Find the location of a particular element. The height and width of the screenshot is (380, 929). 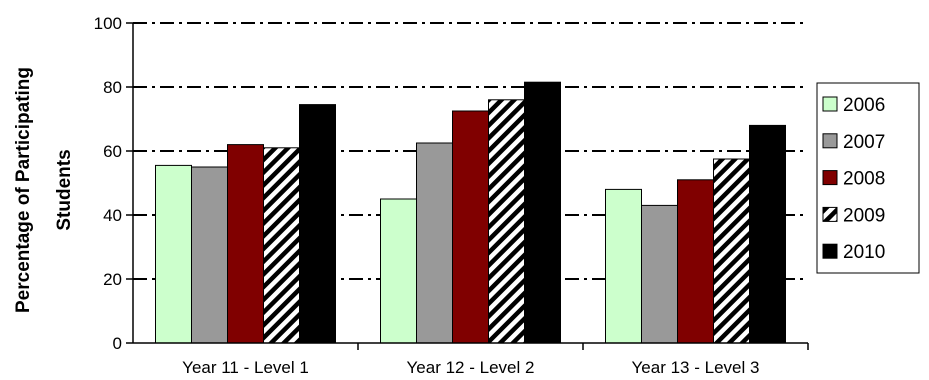

legend-swatch-2008 is located at coordinates (830, 178).